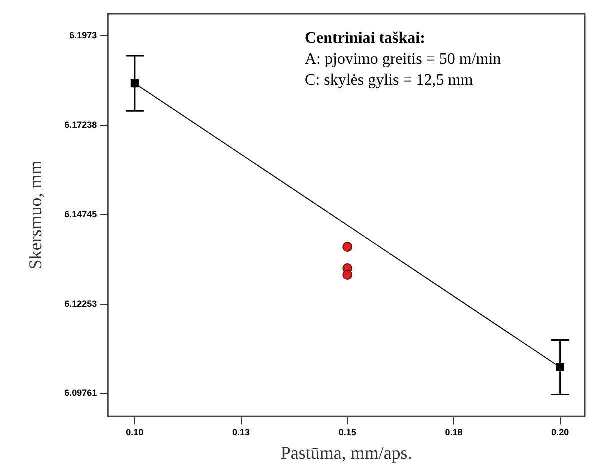 The height and width of the screenshot is (473, 591). What do you see at coordinates (561, 432) in the screenshot?
I see `x-tick-label: 0.20` at bounding box center [561, 432].